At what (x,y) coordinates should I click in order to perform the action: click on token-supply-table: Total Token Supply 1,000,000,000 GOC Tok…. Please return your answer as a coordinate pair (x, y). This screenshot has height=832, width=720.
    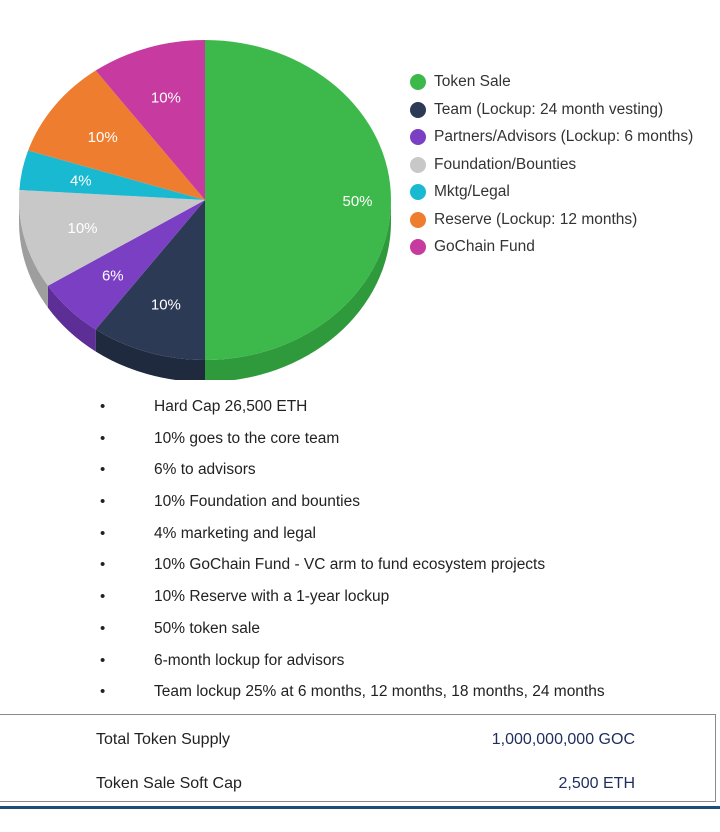
    Looking at the image, I should click on (358, 758).